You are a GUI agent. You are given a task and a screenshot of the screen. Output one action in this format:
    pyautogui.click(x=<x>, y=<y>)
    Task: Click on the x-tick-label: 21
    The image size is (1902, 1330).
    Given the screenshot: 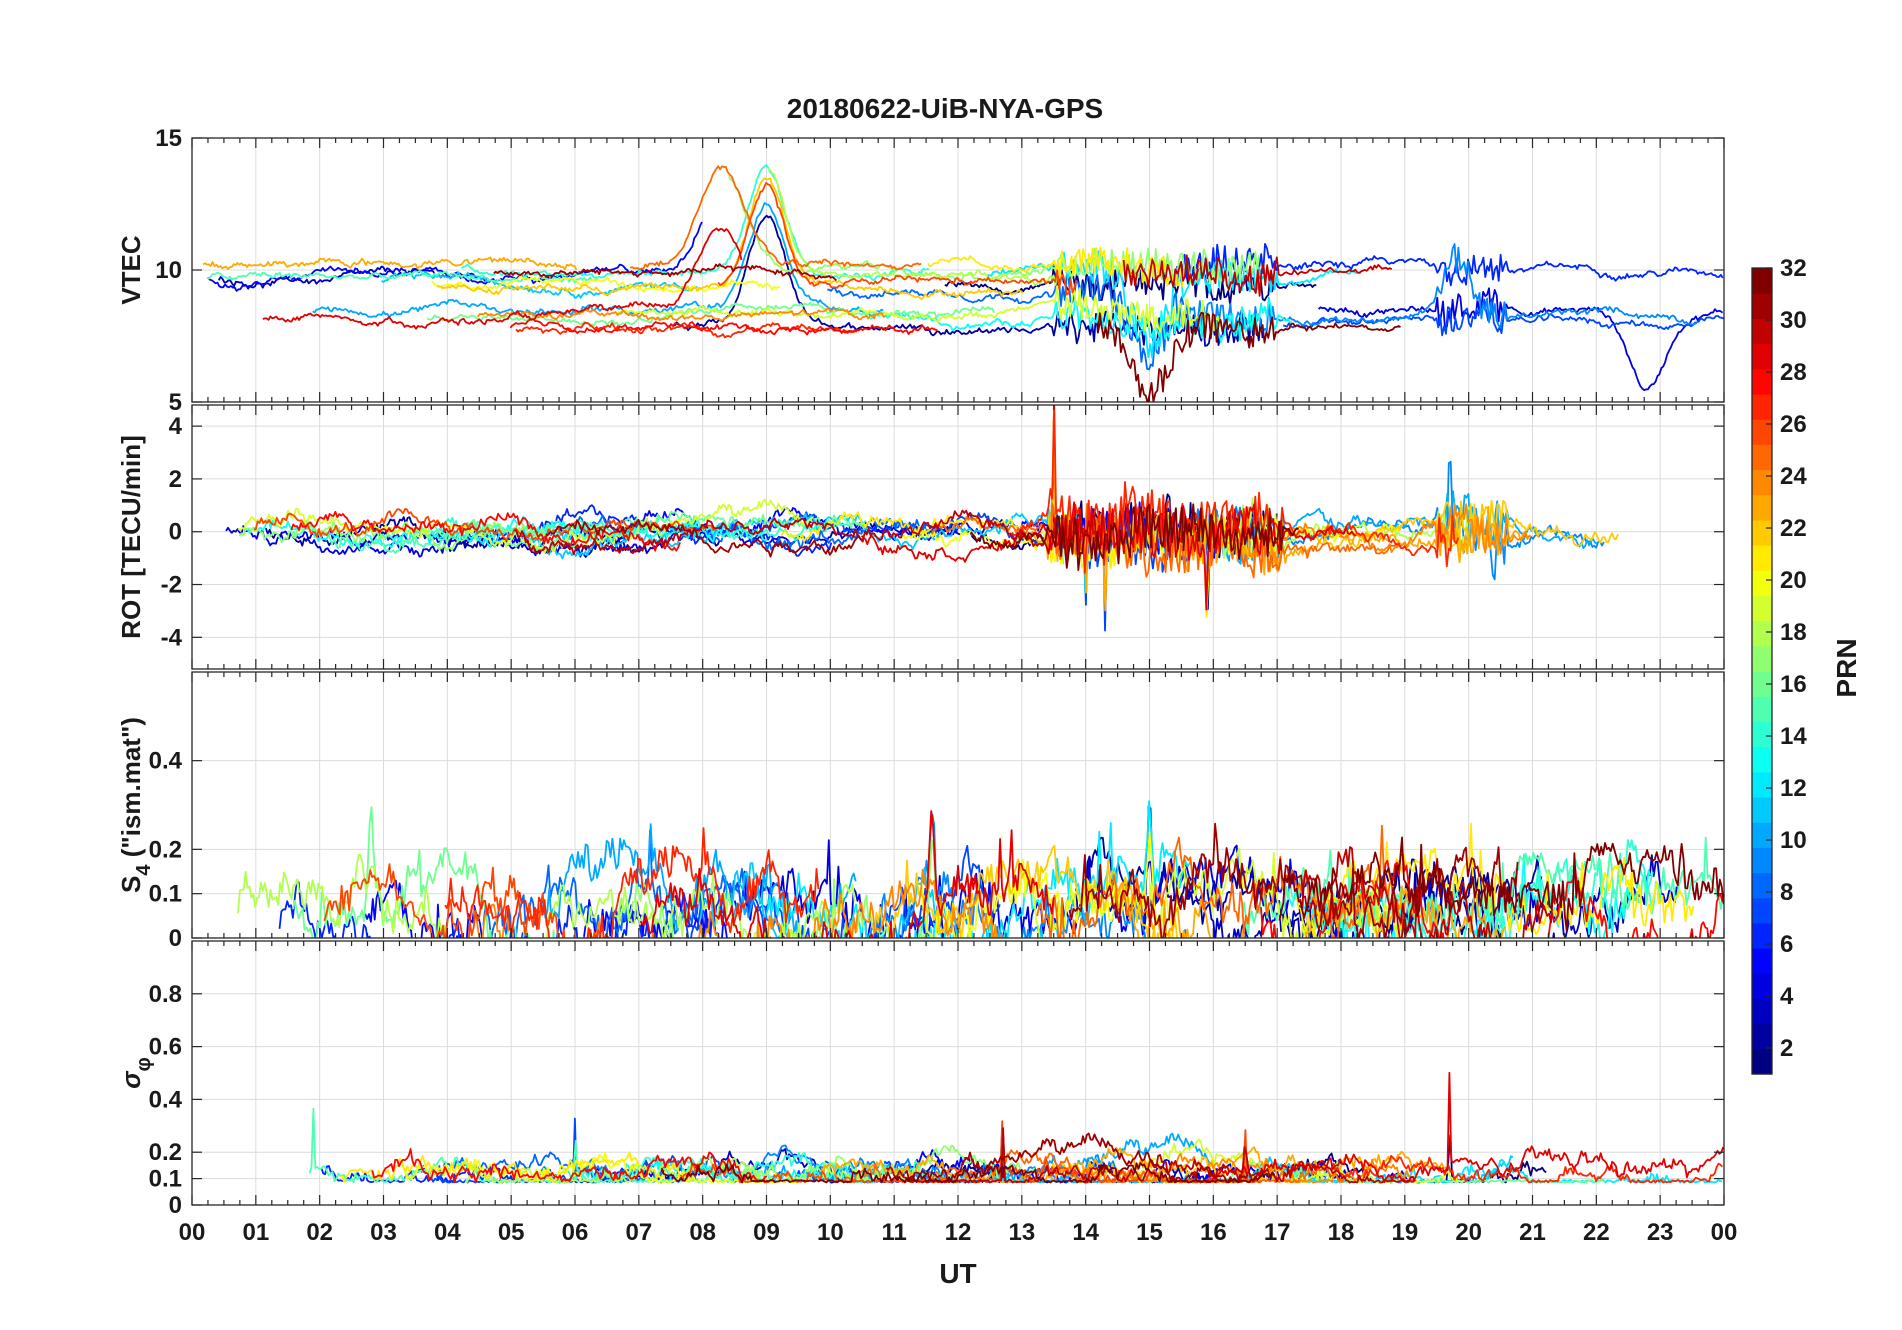 What is the action you would take?
    pyautogui.click(x=1532, y=1232)
    